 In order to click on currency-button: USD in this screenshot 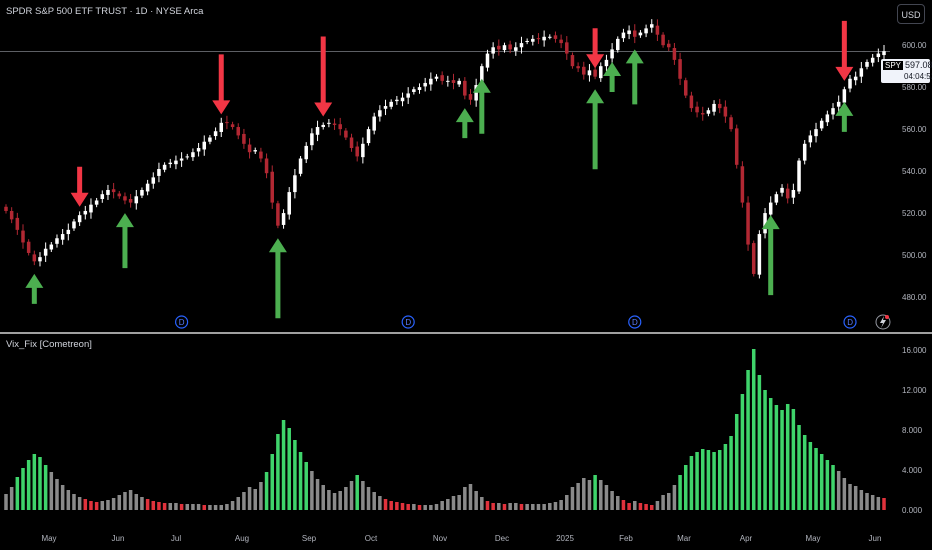, I will do `click(911, 14)`.